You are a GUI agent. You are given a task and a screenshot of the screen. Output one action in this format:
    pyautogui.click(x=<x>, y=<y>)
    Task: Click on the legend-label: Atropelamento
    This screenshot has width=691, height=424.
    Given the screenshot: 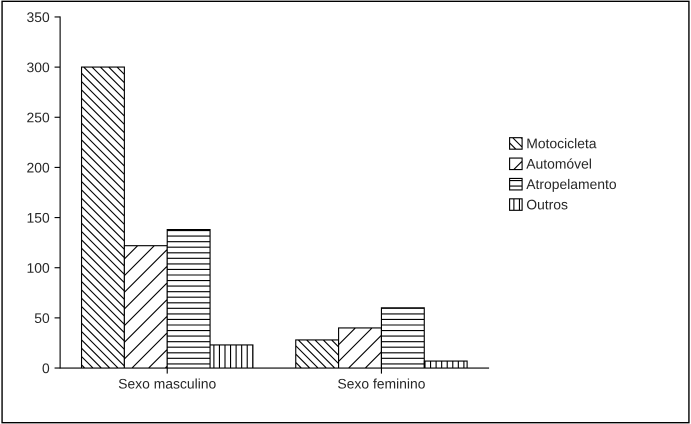 What is the action you would take?
    pyautogui.click(x=571, y=185)
    